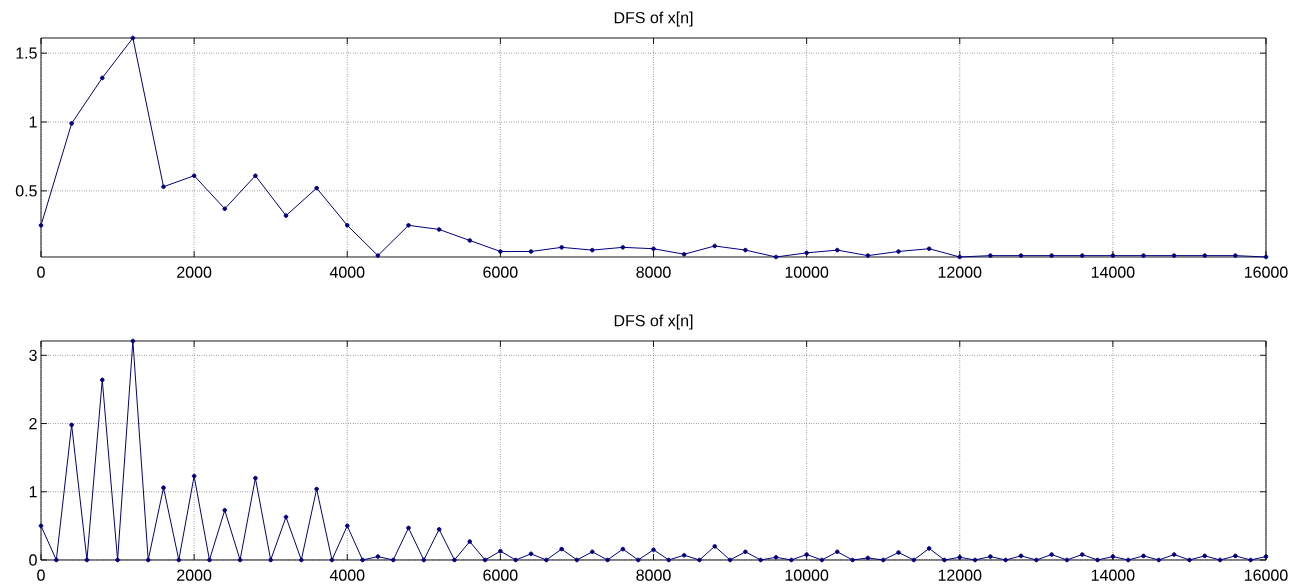 This screenshot has height=586, width=1306. I want to click on y-tick-label: 0, so click(33, 560).